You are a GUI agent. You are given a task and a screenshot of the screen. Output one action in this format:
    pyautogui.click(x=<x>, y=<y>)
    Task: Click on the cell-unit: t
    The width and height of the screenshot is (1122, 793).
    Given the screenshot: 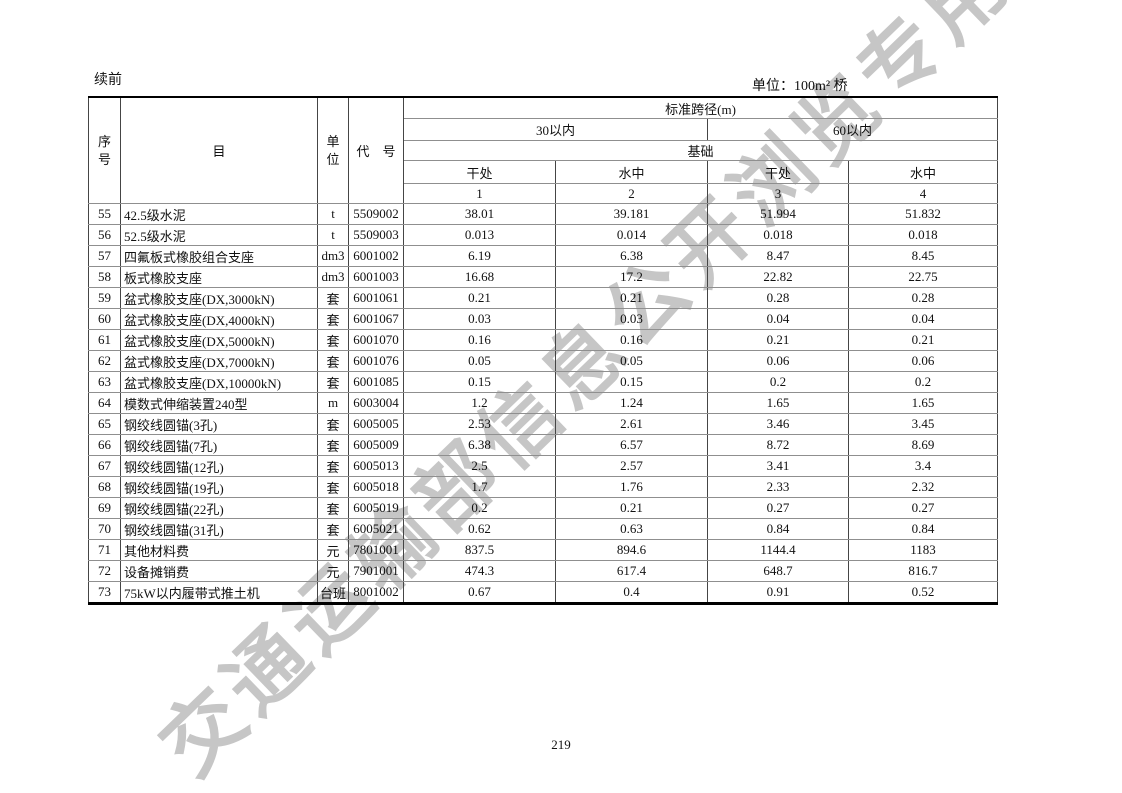 What is the action you would take?
    pyautogui.click(x=333, y=235)
    